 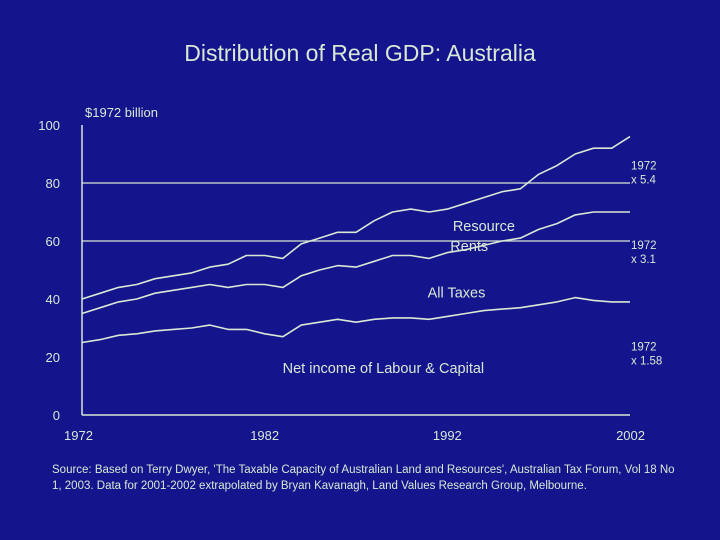 What do you see at coordinates (49, 125) in the screenshot?
I see `y-tick-label-100: 100` at bounding box center [49, 125].